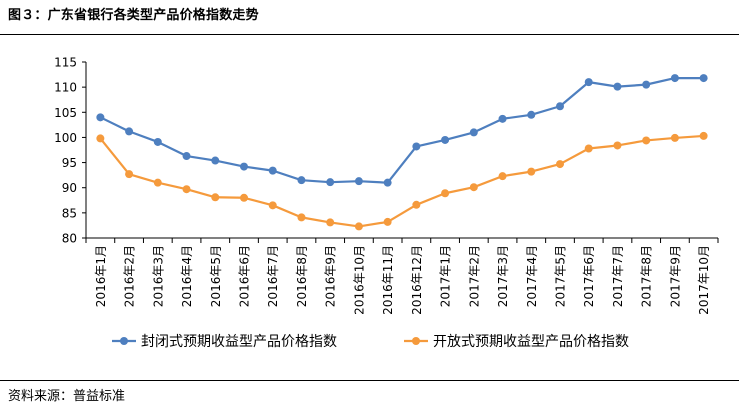 This screenshot has width=739, height=409. What do you see at coordinates (67, 396) in the screenshot?
I see `figure-source: 资料来源：普益标准` at bounding box center [67, 396].